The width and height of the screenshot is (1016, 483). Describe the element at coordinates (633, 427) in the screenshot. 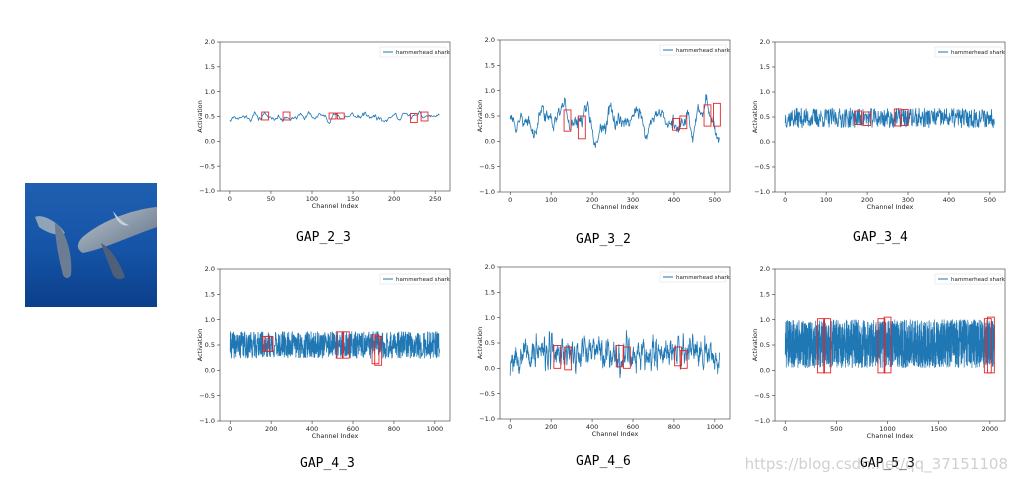

I see `x-tick-label: 600` at that location.